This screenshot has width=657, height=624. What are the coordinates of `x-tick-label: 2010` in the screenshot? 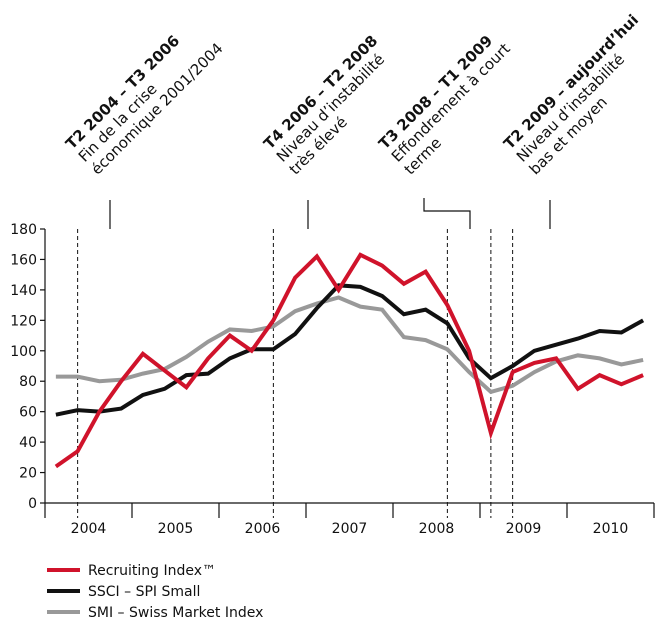 It's located at (611, 529).